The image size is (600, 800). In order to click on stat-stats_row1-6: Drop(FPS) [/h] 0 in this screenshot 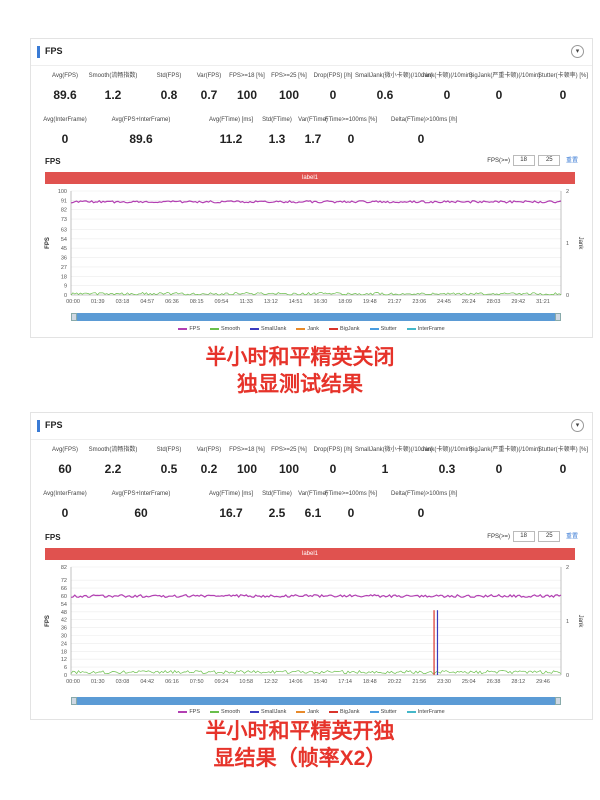, I will do `click(333, 461)`.